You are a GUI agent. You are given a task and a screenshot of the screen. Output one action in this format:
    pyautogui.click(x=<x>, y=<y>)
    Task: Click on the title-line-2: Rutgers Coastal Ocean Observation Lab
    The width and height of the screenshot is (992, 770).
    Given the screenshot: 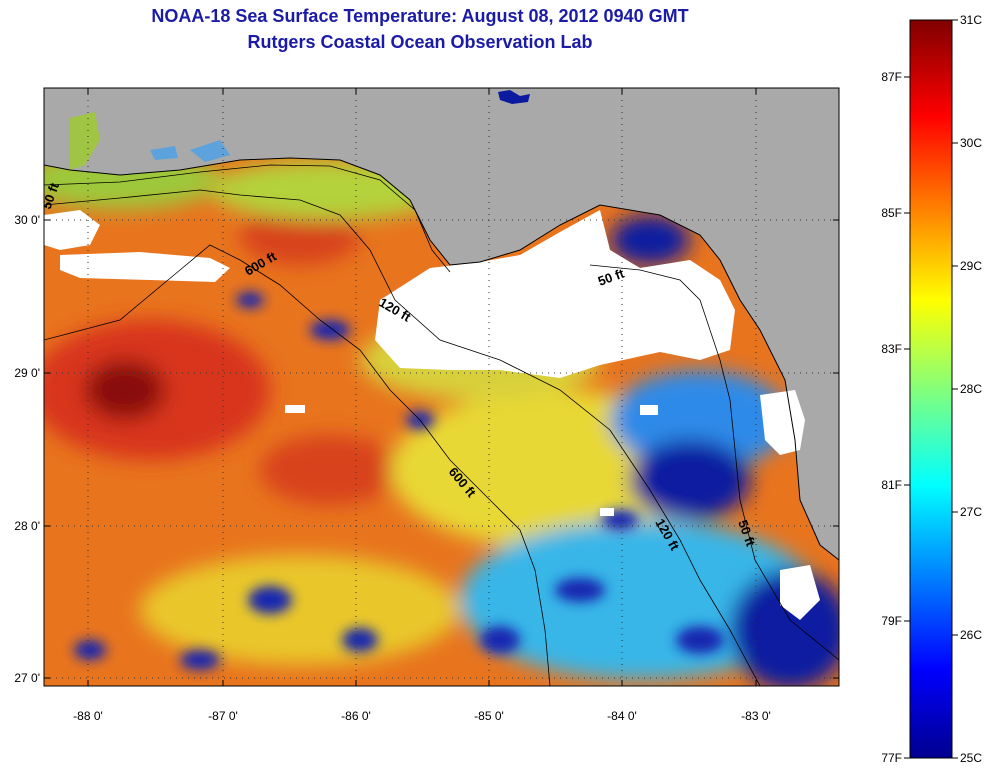 What is the action you would take?
    pyautogui.click(x=420, y=42)
    